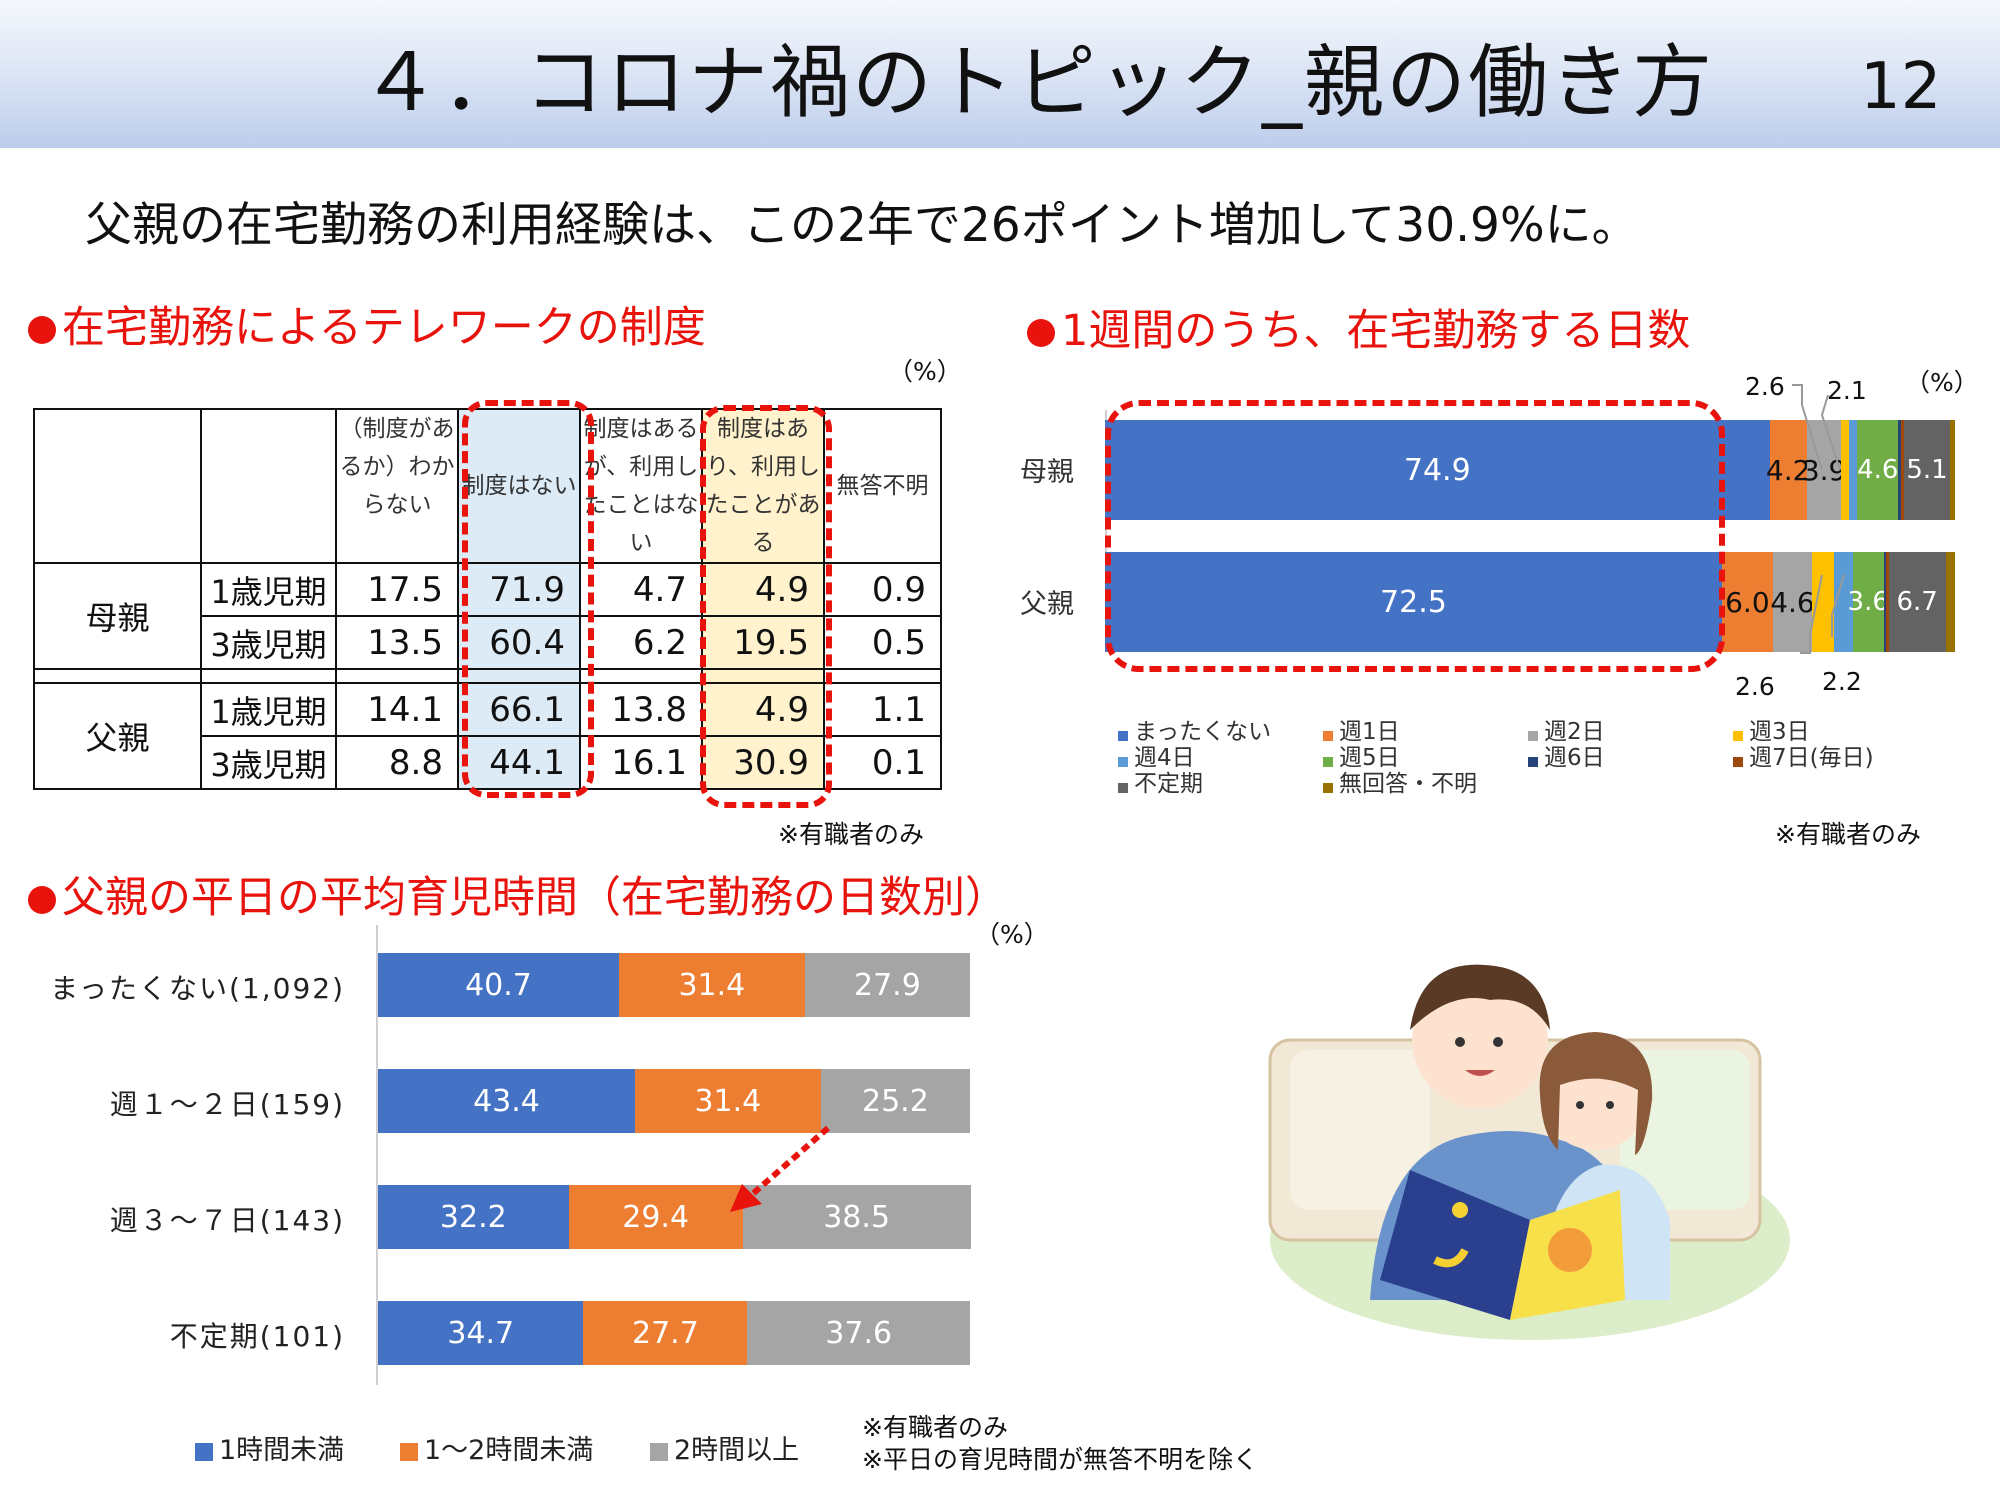  Describe the element at coordinates (397, 709) in the screenshot. I see `table-cell: 14.1` at that location.